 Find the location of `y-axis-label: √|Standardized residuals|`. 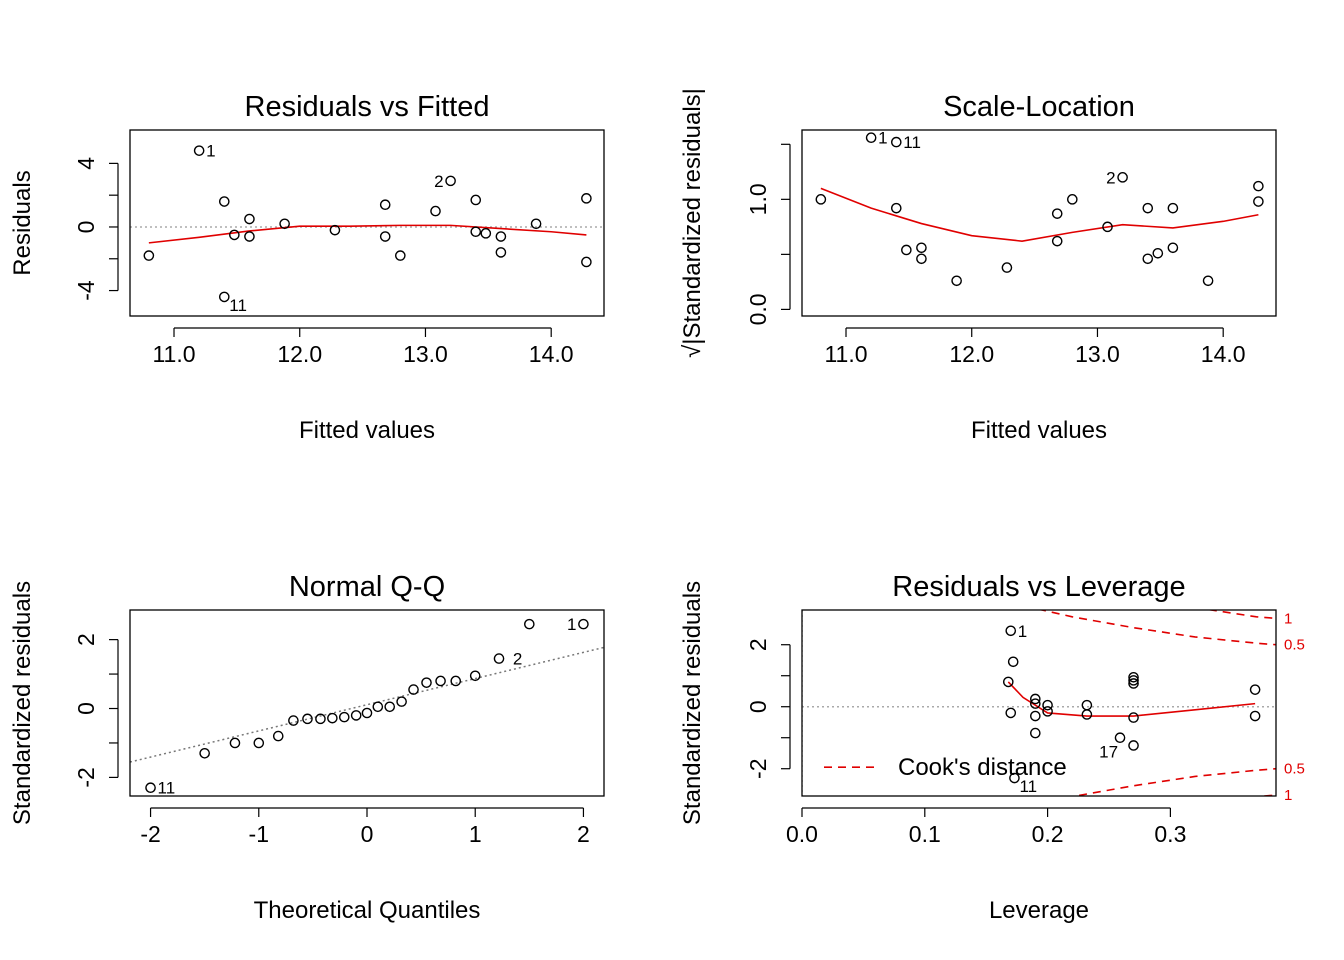

y-axis-label: √|Standardized residuals| is located at coordinates (692, 223).